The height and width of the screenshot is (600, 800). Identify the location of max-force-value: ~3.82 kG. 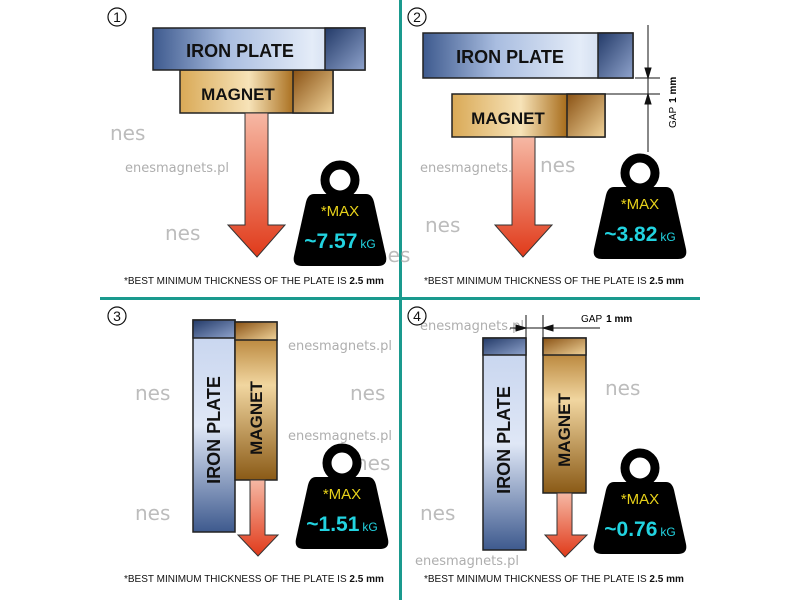
(639, 234).